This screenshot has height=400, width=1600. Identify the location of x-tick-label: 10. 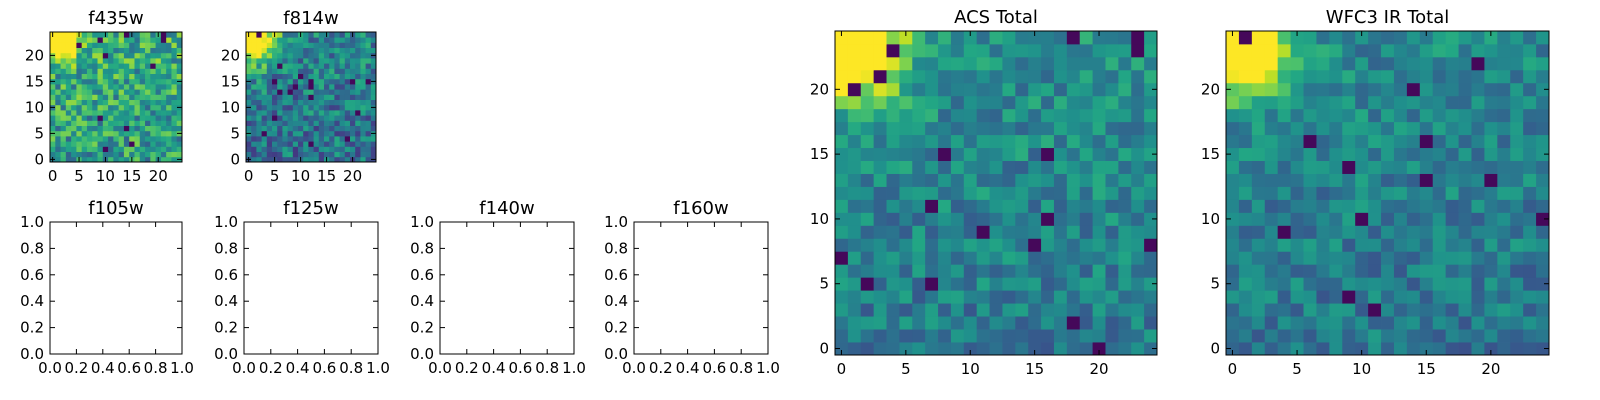
(1361, 369).